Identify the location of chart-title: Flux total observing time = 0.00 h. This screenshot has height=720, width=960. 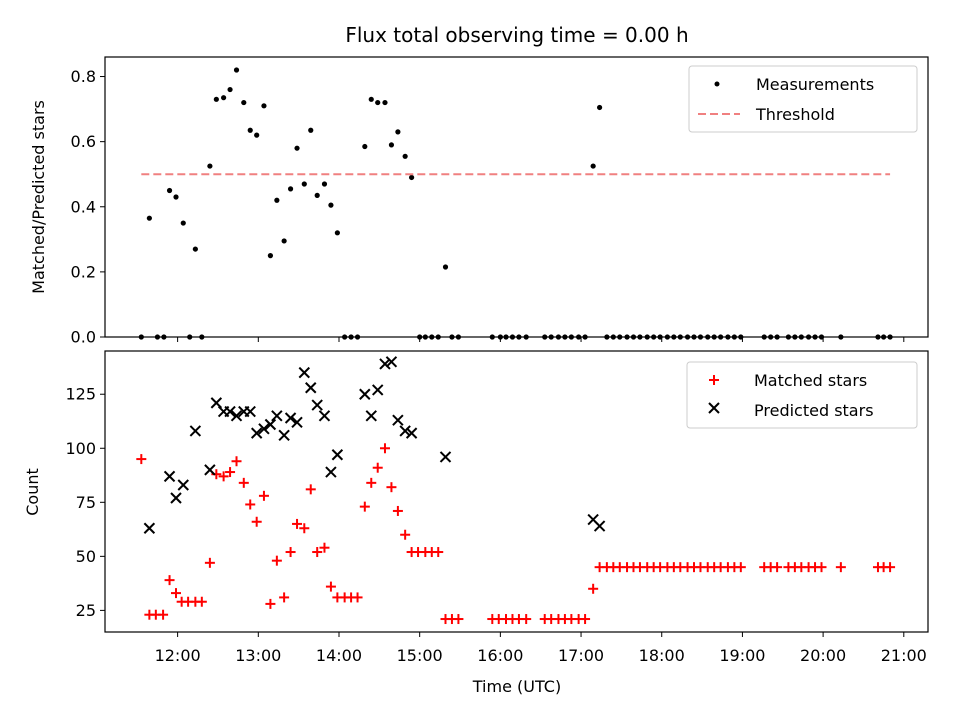
(516, 35).